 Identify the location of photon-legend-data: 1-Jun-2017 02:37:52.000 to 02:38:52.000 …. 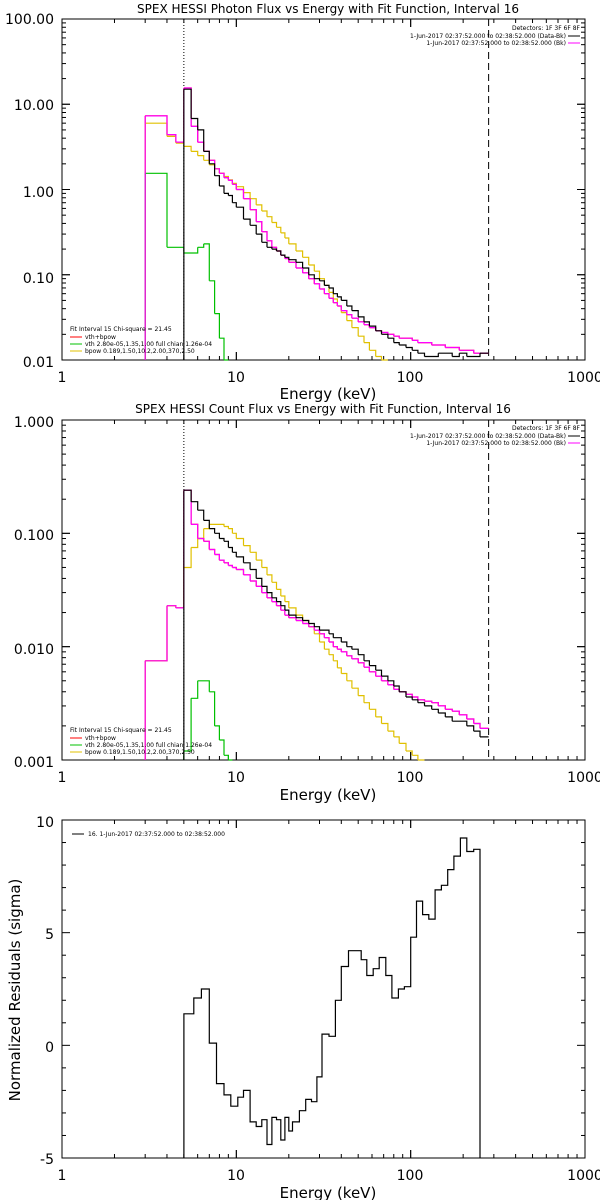
(488, 36).